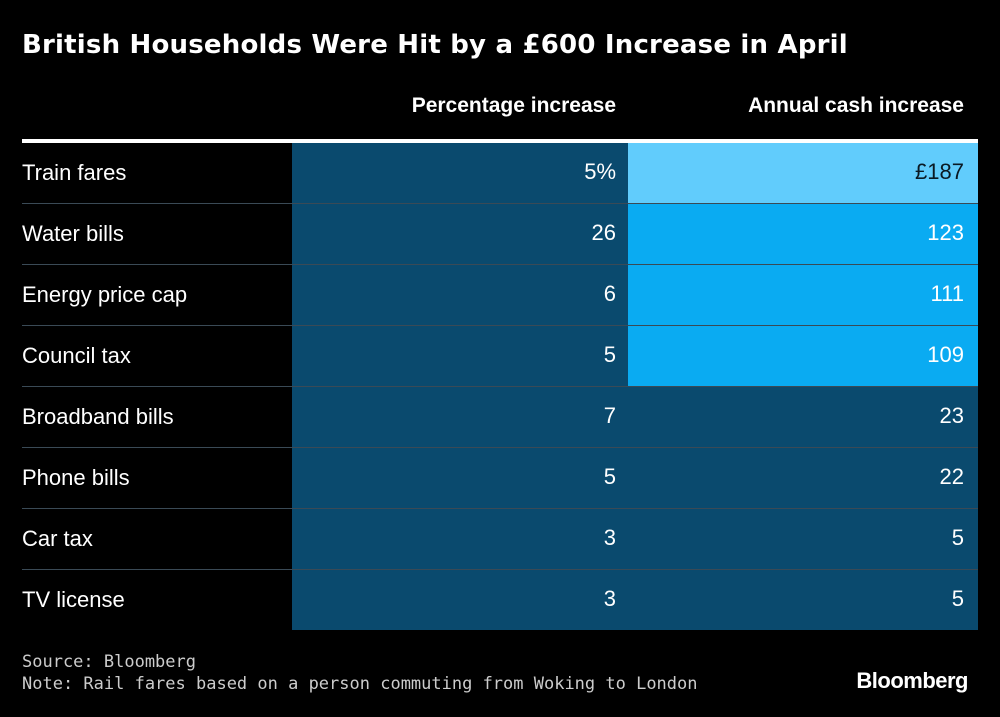 This screenshot has height=717, width=1000. I want to click on percentage-cell: 5%, so click(460, 173).